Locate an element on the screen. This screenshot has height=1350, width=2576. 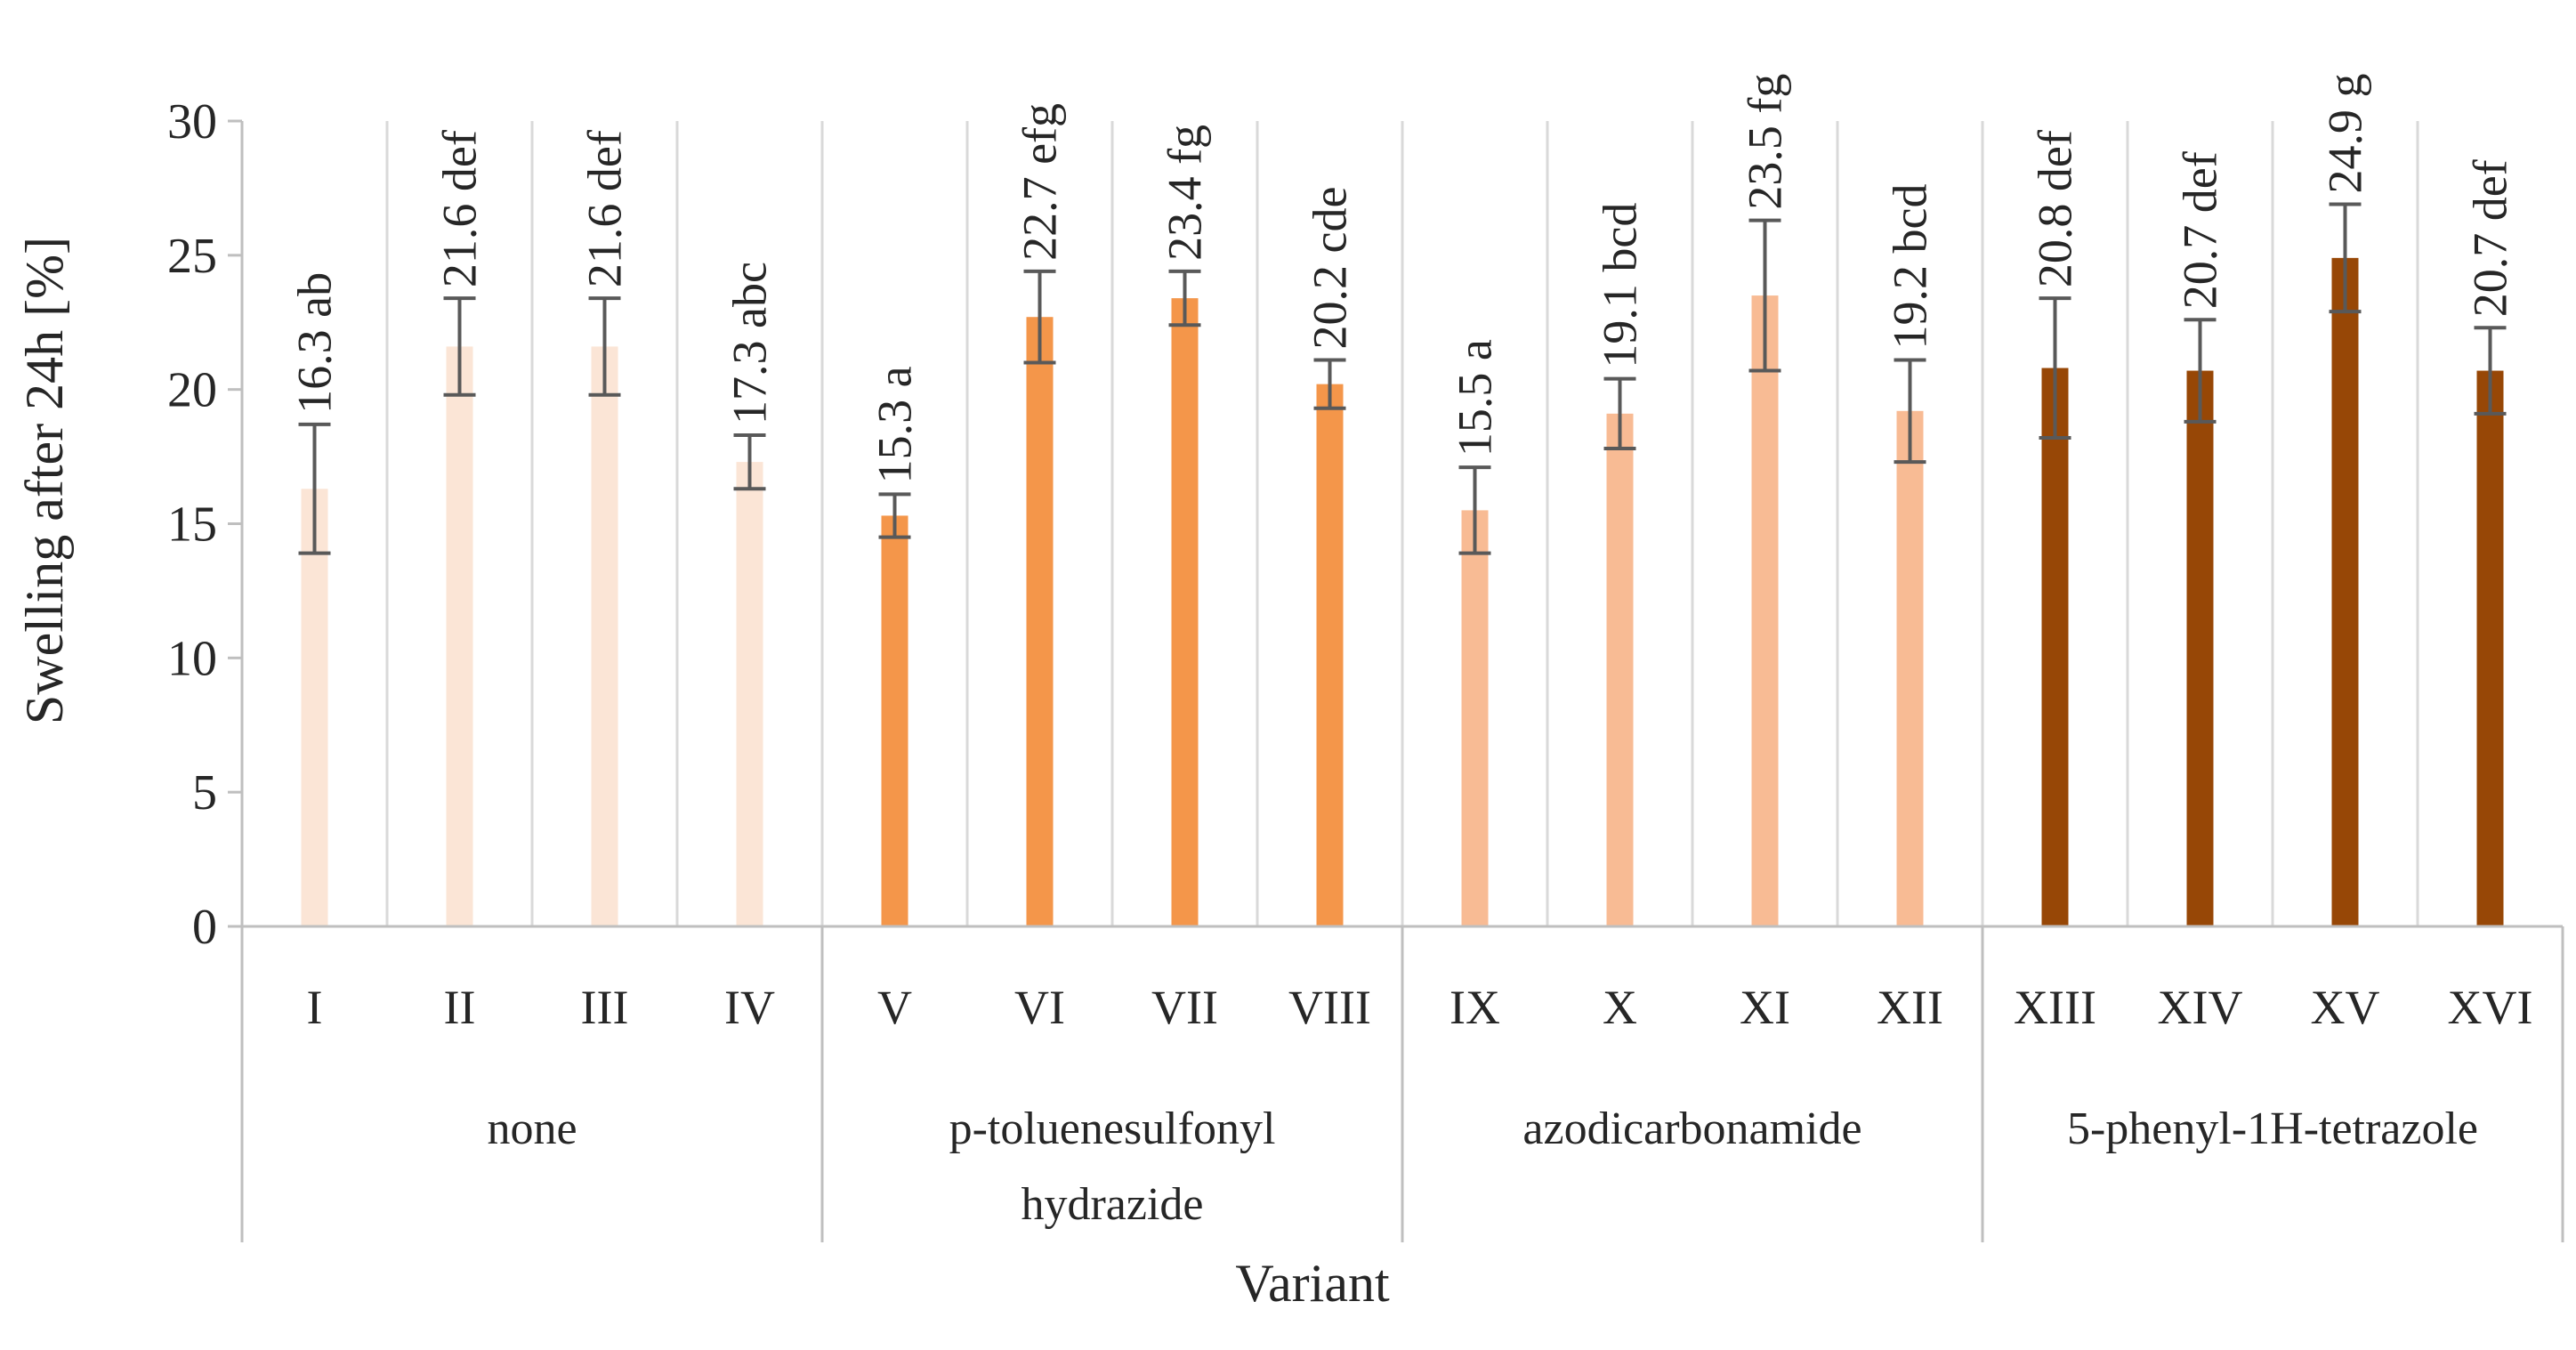
data-label-VII: 23.4 fg is located at coordinates (1185, 193).